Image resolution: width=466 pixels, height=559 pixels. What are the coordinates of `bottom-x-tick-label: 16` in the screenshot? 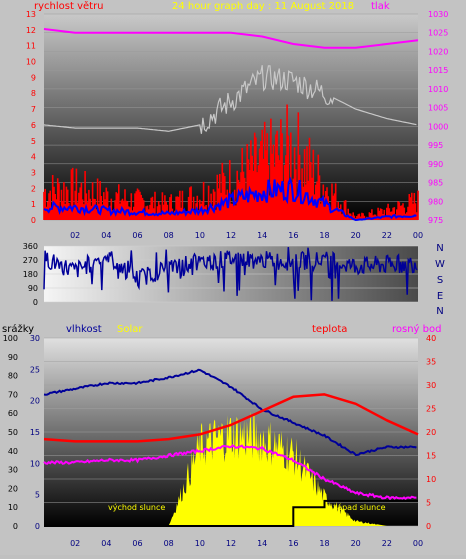 It's located at (293, 543).